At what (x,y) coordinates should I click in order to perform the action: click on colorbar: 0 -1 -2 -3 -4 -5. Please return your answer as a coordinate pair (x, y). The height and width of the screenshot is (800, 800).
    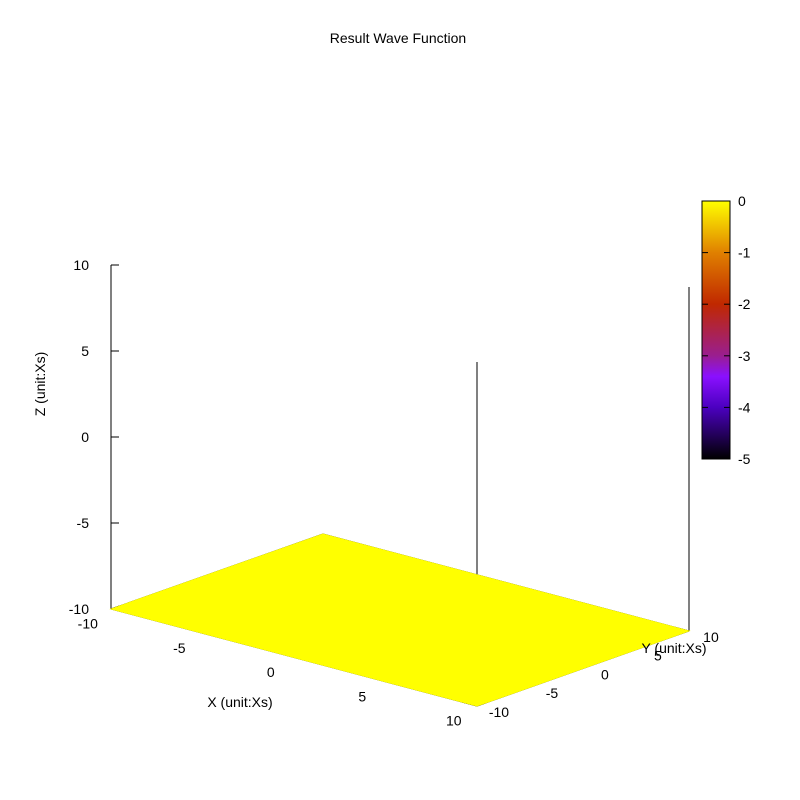
    Looking at the image, I should click on (726, 330).